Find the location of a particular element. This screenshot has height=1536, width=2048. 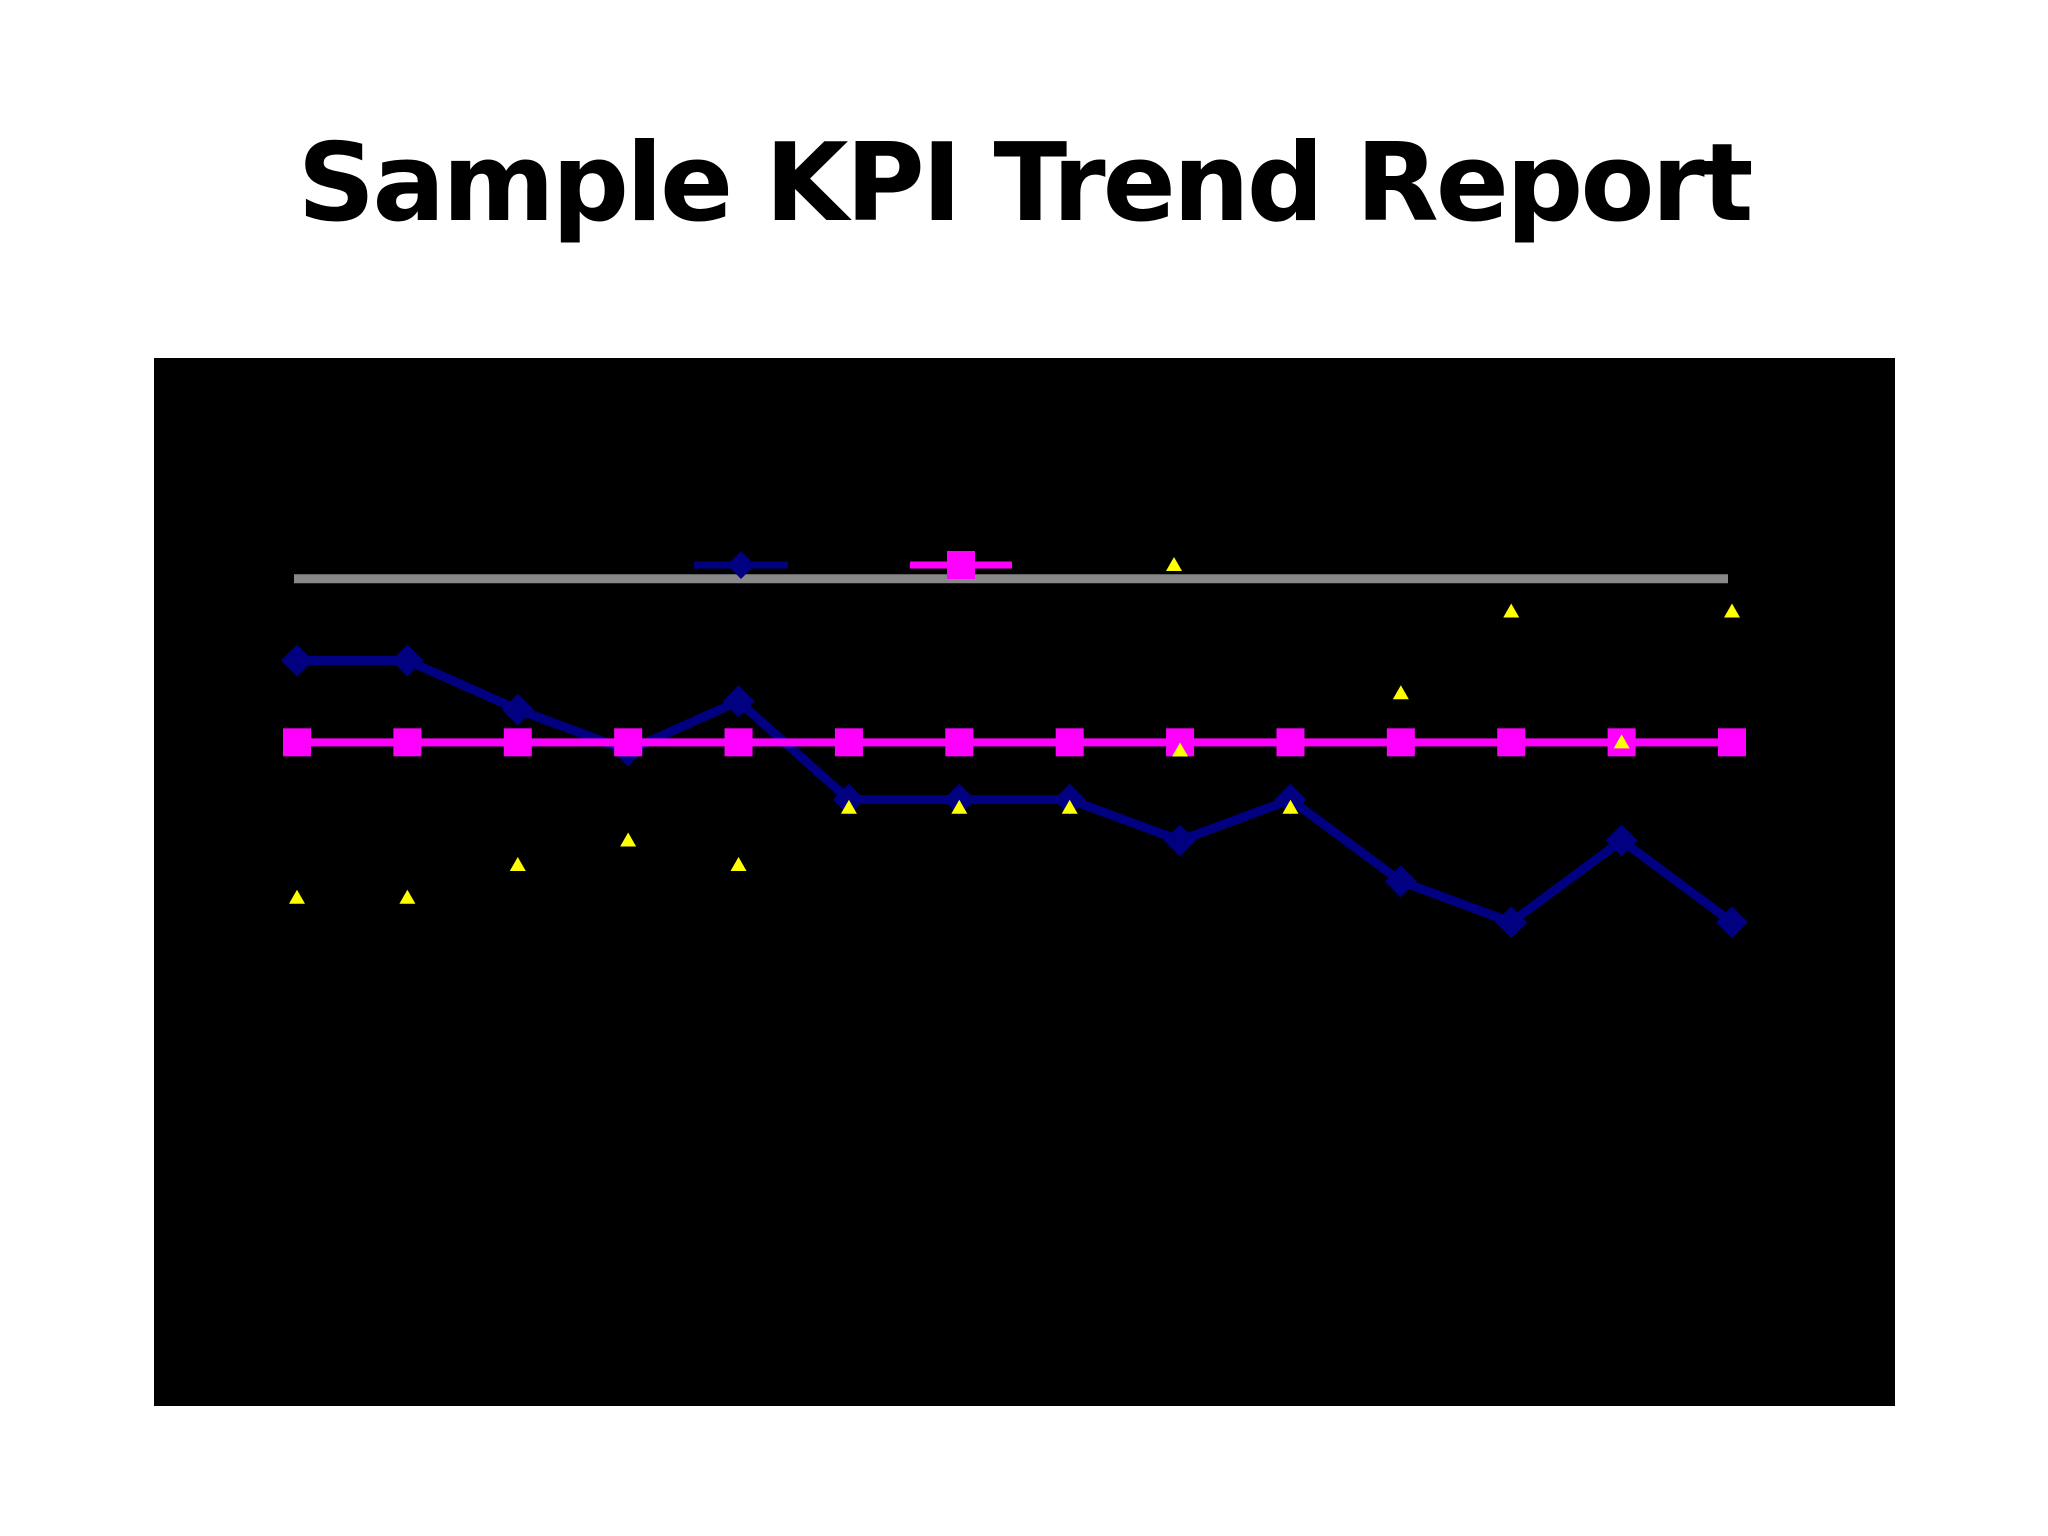

slide-title: Sample KPI Trend Report is located at coordinates (1025, 183).